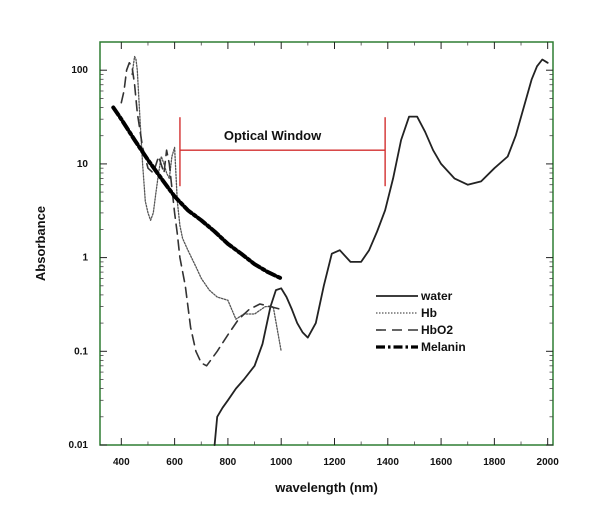 The image size is (612, 510). I want to click on y-tick-label: 1, so click(85, 258).